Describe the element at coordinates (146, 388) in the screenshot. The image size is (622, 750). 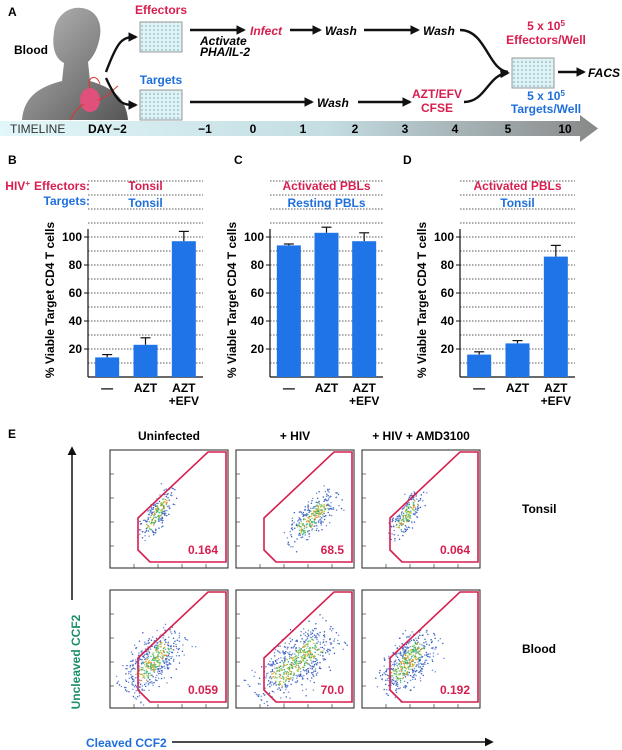
I see `x-tick-label: AZT` at that location.